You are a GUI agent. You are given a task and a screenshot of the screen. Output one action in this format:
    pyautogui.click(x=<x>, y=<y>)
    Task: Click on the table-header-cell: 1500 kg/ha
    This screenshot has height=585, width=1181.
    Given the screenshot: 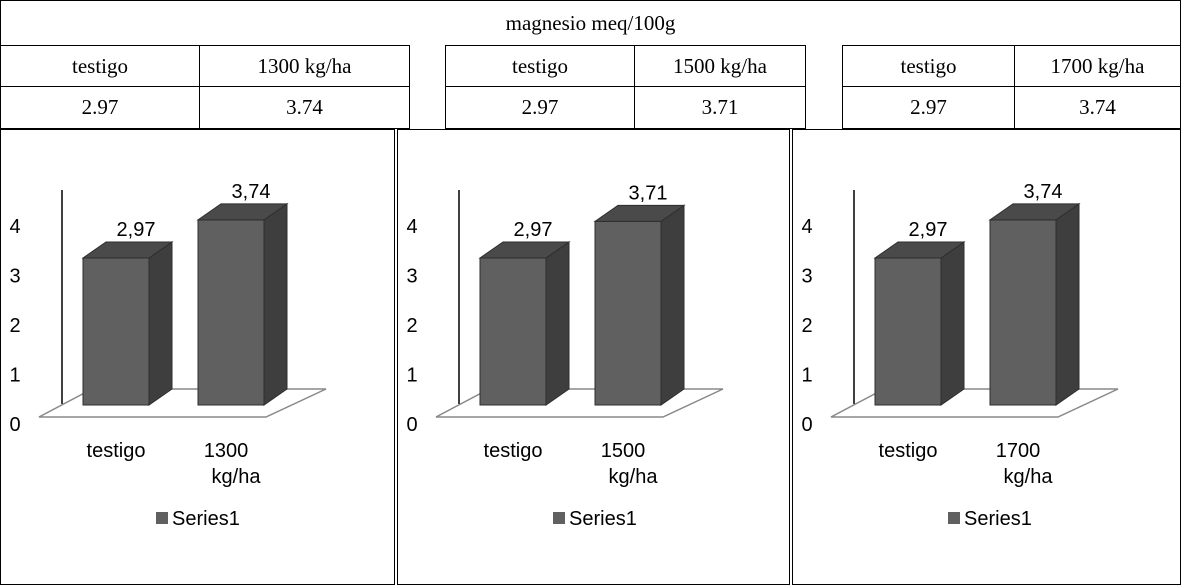 What is the action you would take?
    pyautogui.click(x=720, y=66)
    